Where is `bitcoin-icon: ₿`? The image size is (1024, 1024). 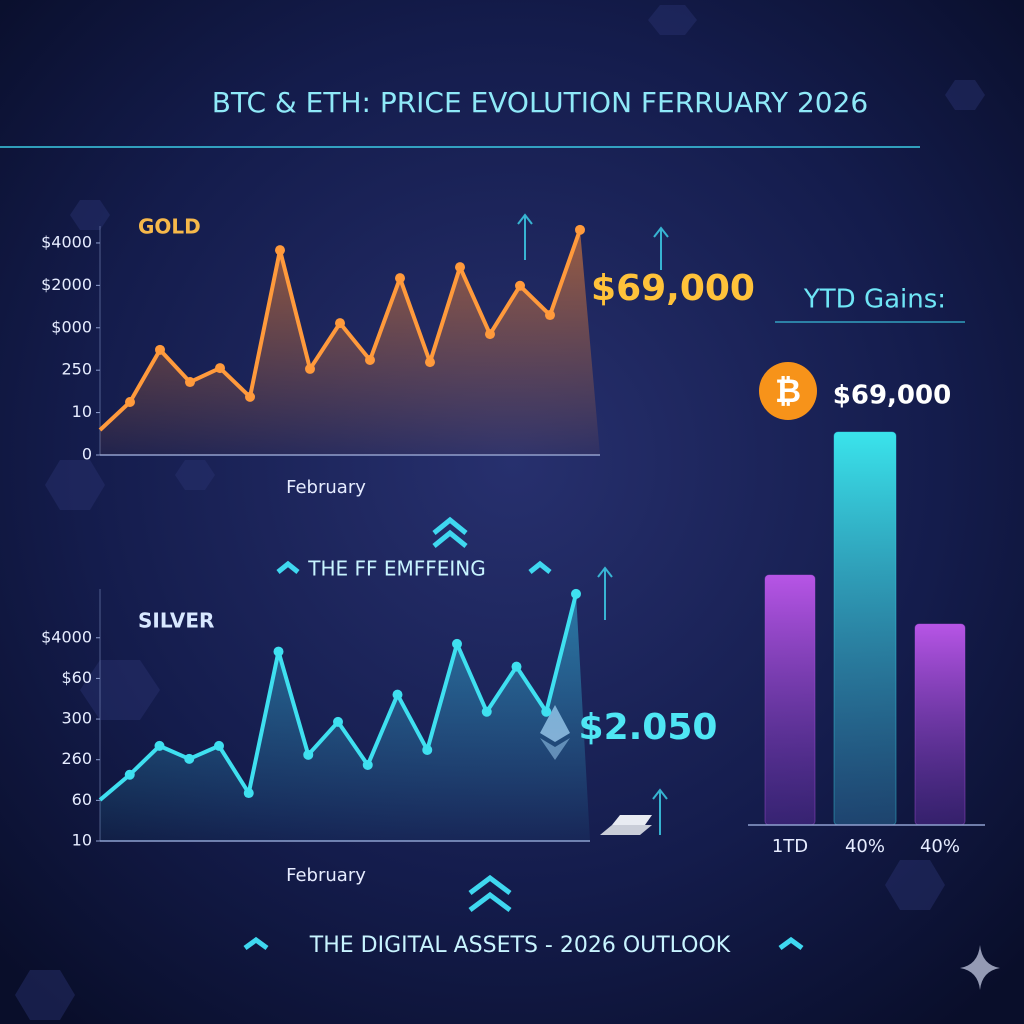
bitcoin-icon: ₿ is located at coordinates (788, 391).